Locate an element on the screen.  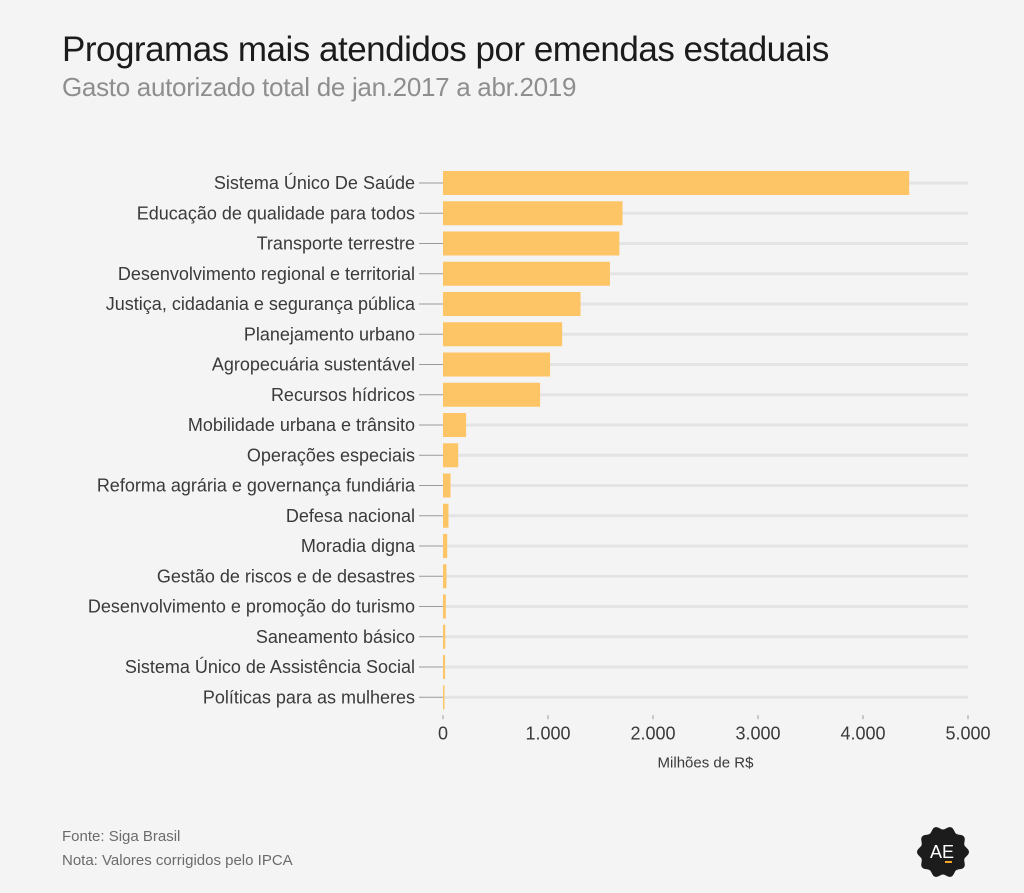
category-label: Desenvolvimento regional e territorial is located at coordinates (266, 274).